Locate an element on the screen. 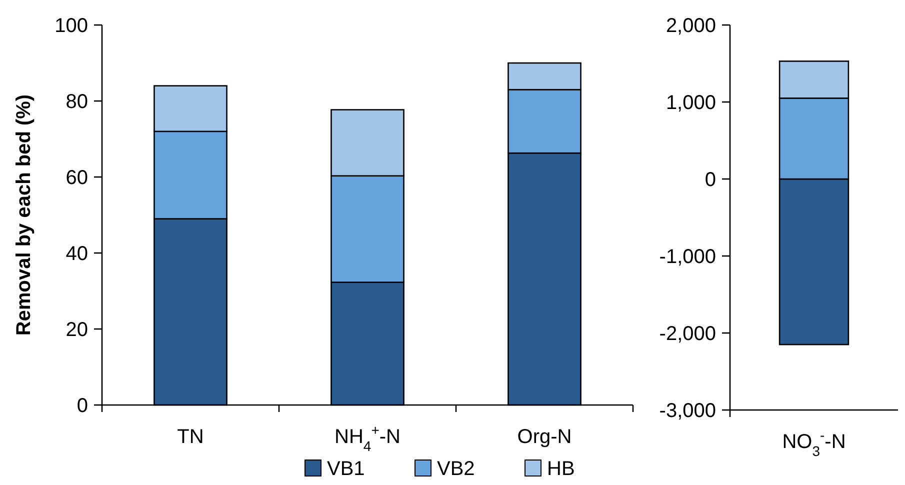 The height and width of the screenshot is (485, 905). y-tick-label: 1,000 is located at coordinates (691, 103).